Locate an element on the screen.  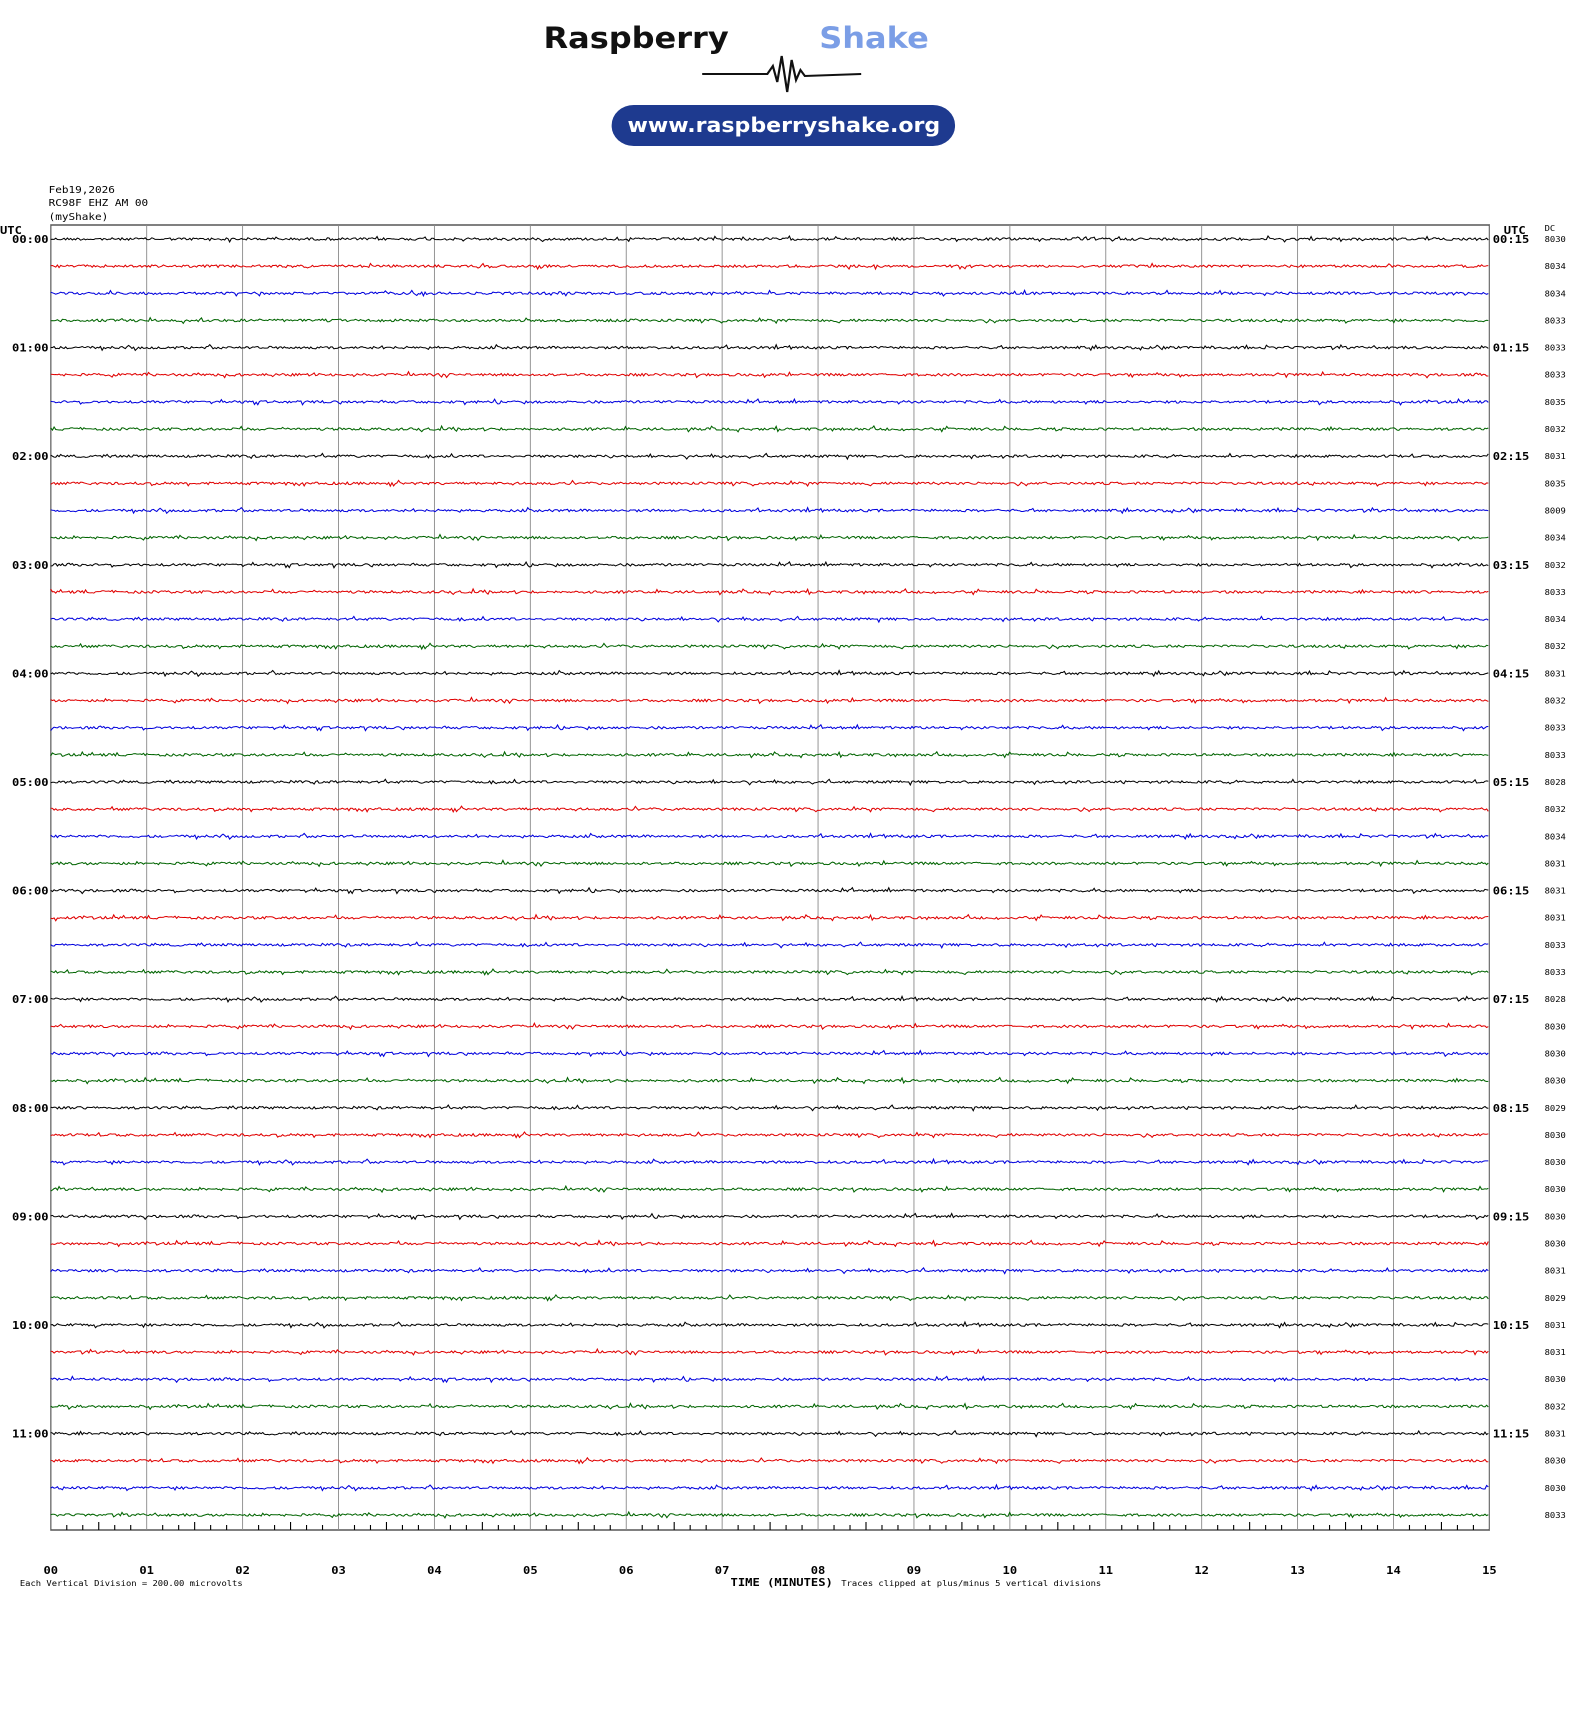
logo: Raspberry Shake www.raspberryshake.org is located at coordinates (749, 84).